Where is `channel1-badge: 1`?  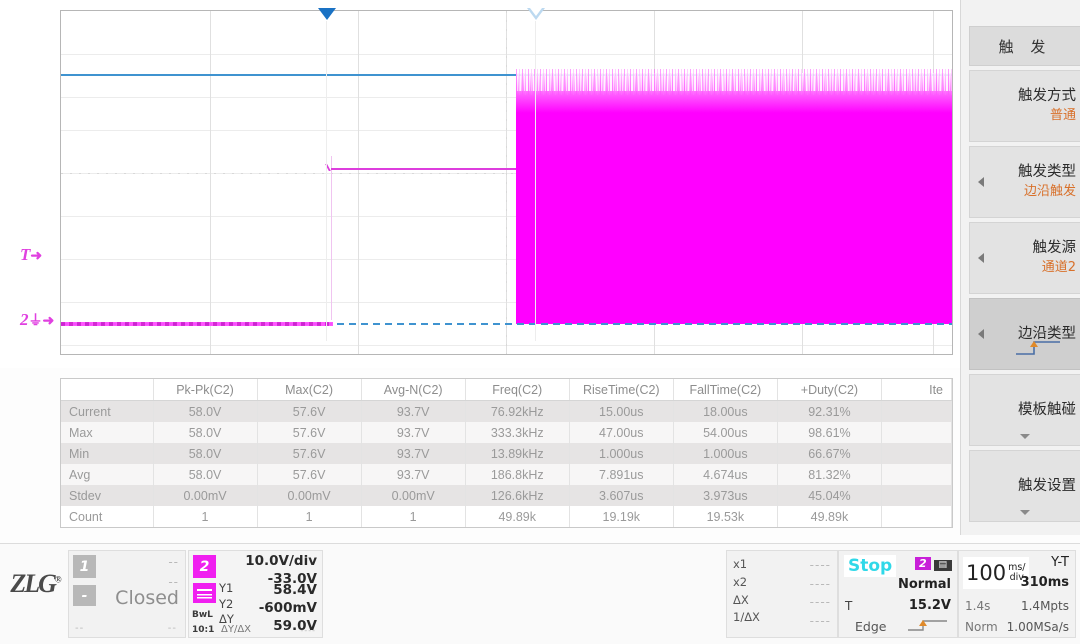
channel1-badge: 1 is located at coordinates (84, 566).